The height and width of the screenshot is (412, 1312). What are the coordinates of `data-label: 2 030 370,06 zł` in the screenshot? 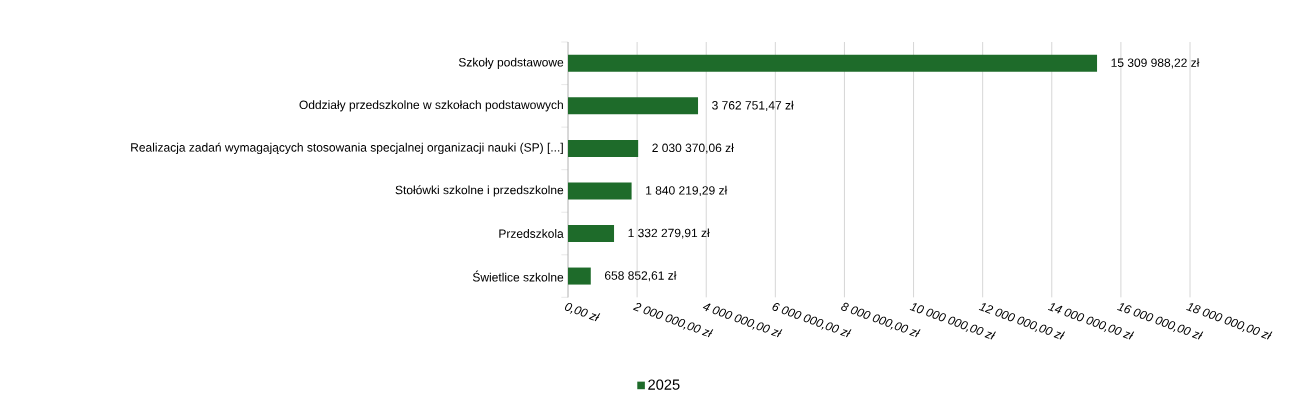 It's located at (693, 148).